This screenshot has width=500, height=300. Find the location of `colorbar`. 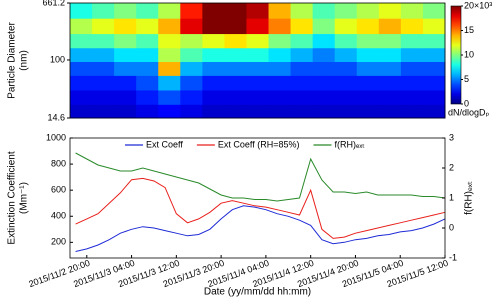

colorbar is located at coordinates (456, 55).